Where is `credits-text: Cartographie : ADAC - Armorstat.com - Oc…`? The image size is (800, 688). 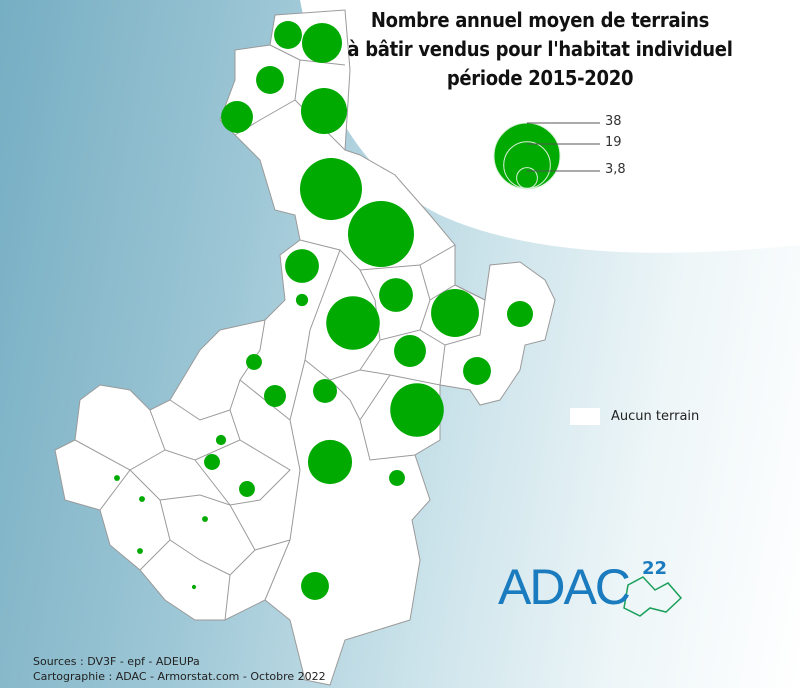
credits-text: Cartographie : ADAC - Armorstat.com - Oc… is located at coordinates (179, 676).